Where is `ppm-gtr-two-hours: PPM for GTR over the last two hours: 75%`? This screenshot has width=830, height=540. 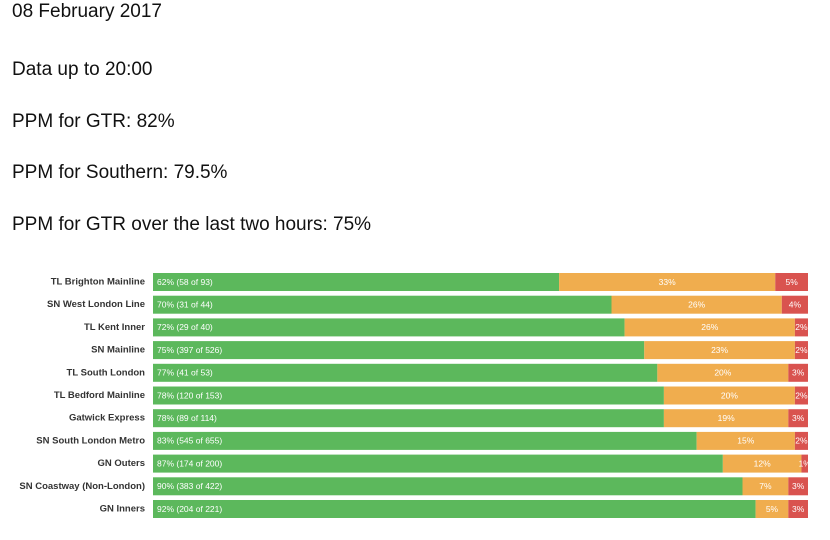 ppm-gtr-two-hours: PPM for GTR over the last two hours: 75% is located at coordinates (191, 224).